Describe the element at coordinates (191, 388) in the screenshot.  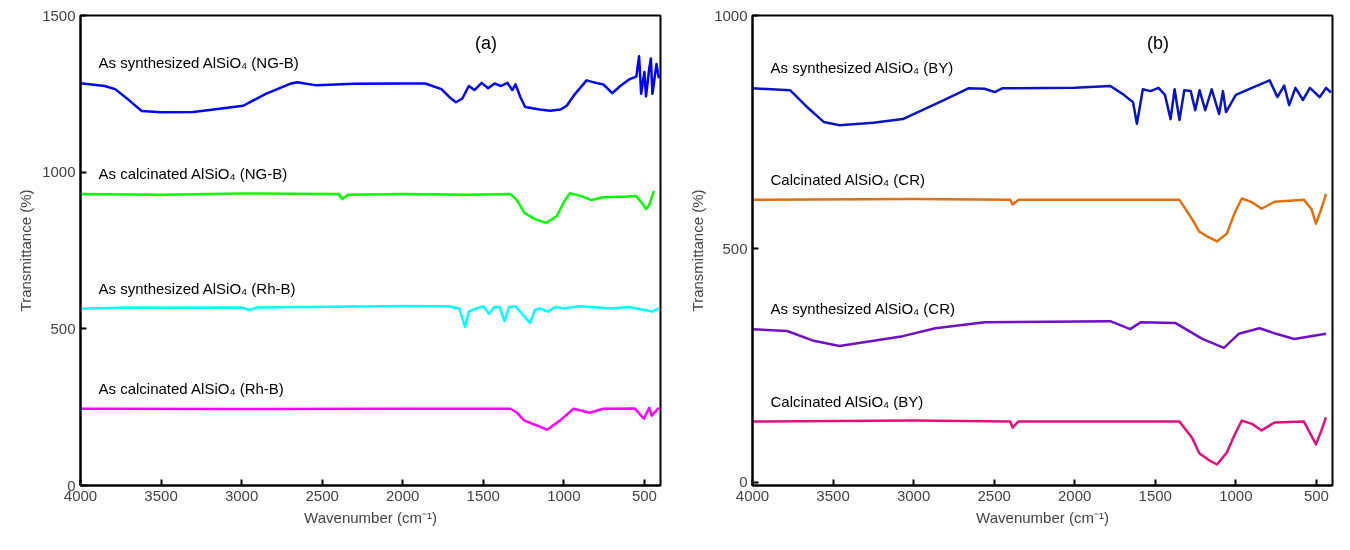
I see `series-label: As calcinated AlSiO₄ (Rh-B)` at that location.